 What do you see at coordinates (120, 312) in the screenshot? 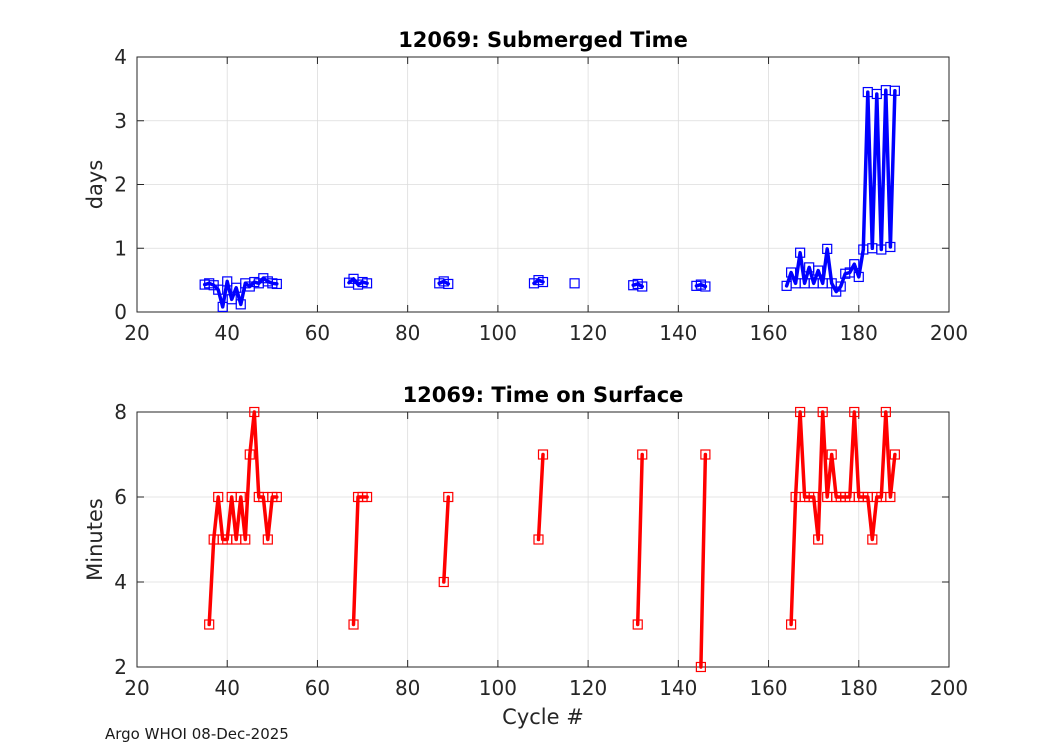
I see `y-tick-label: 0` at bounding box center [120, 312].